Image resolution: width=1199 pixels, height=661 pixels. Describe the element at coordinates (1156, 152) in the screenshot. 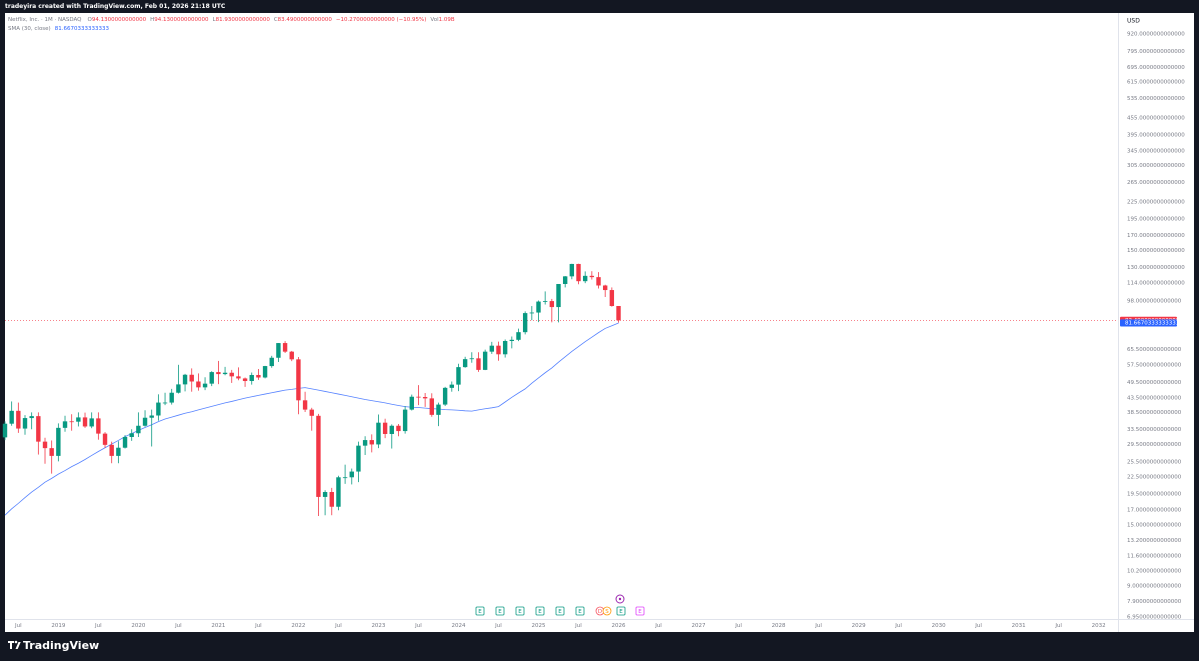

I see `y-tick-label: 345.0000000000000` at that location.